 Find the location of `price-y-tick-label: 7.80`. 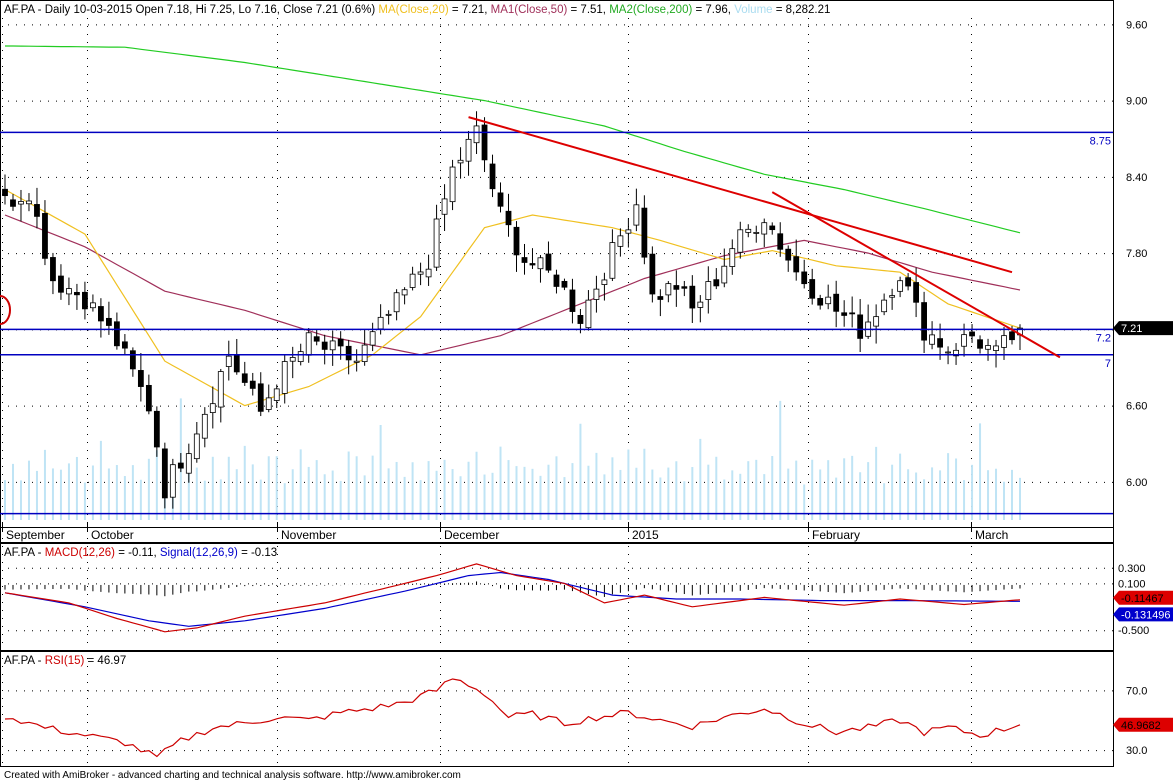

price-y-tick-label: 7.80 is located at coordinates (1136, 254).